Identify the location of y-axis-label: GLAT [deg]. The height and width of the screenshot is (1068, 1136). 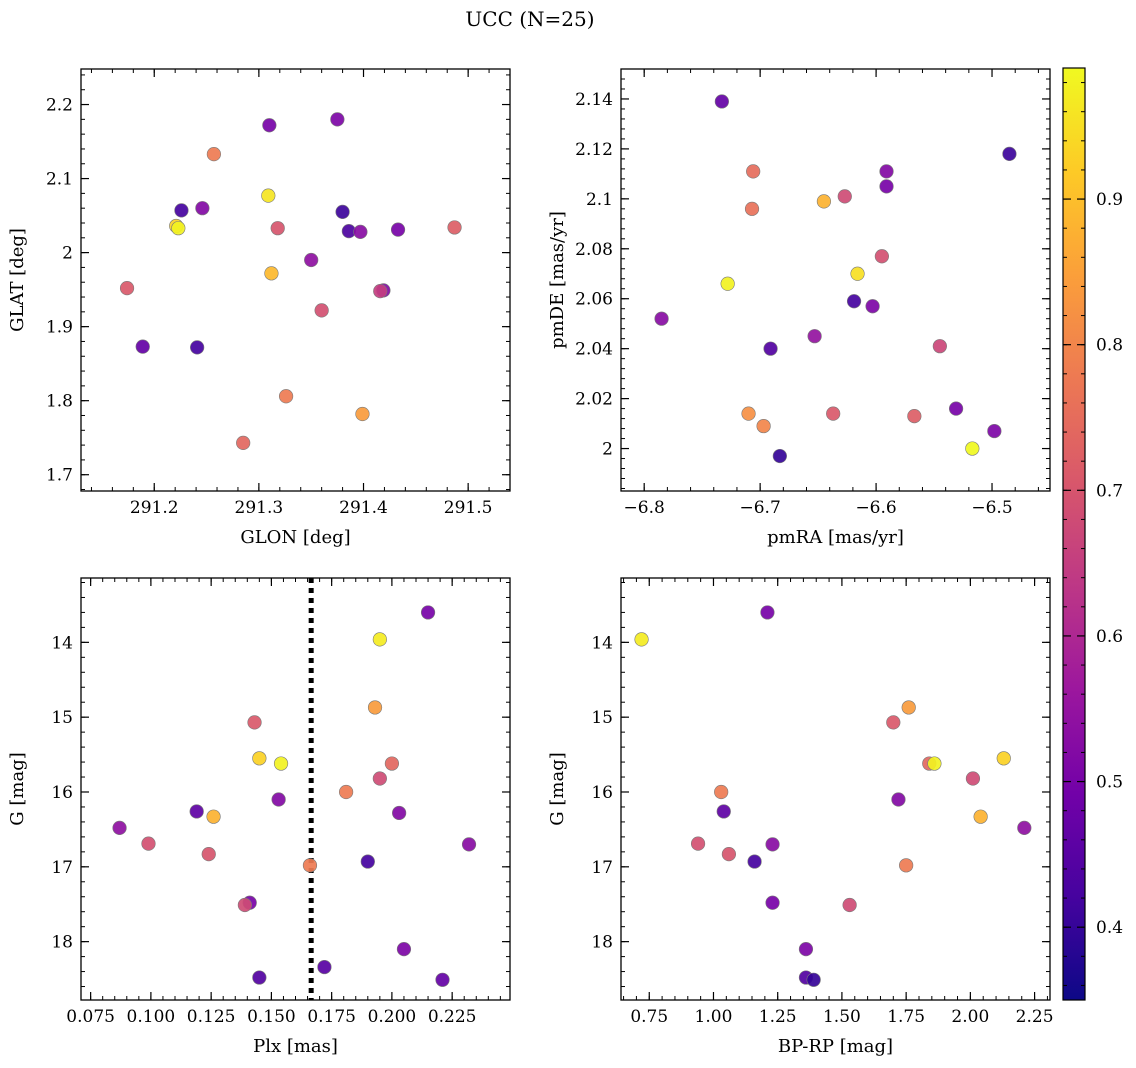
(17, 280).